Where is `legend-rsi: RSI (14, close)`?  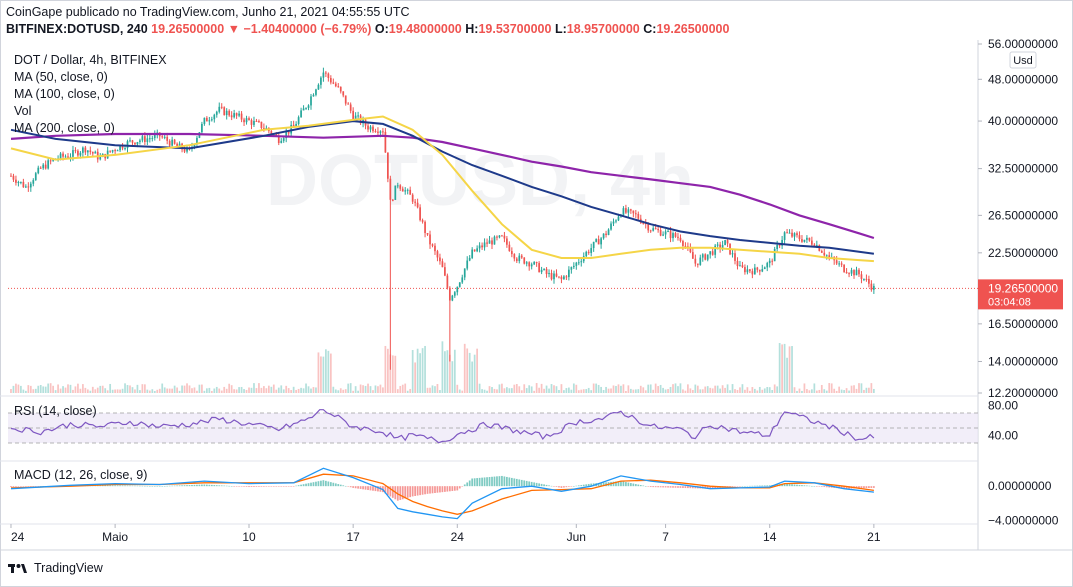 legend-rsi: RSI (14, close) is located at coordinates (55, 411).